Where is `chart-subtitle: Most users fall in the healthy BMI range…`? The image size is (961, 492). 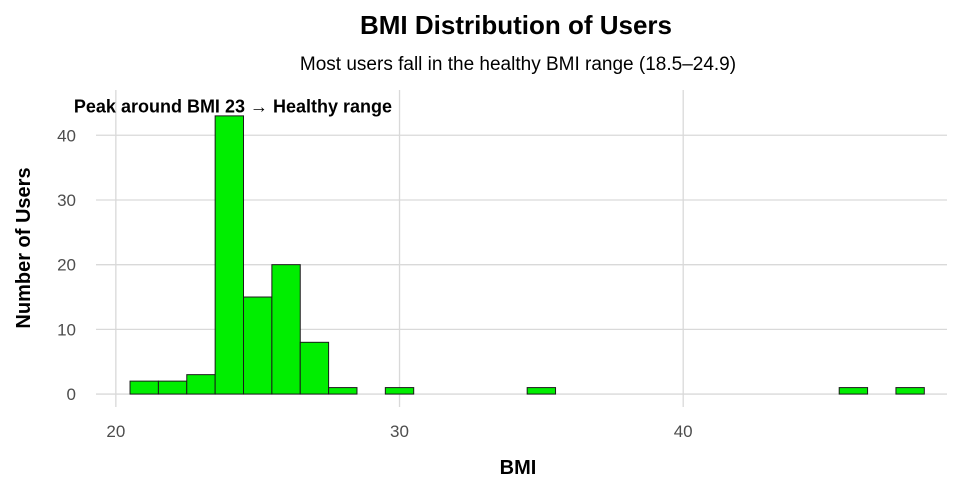 chart-subtitle: Most users fall in the healthy BMI range… is located at coordinates (518, 64).